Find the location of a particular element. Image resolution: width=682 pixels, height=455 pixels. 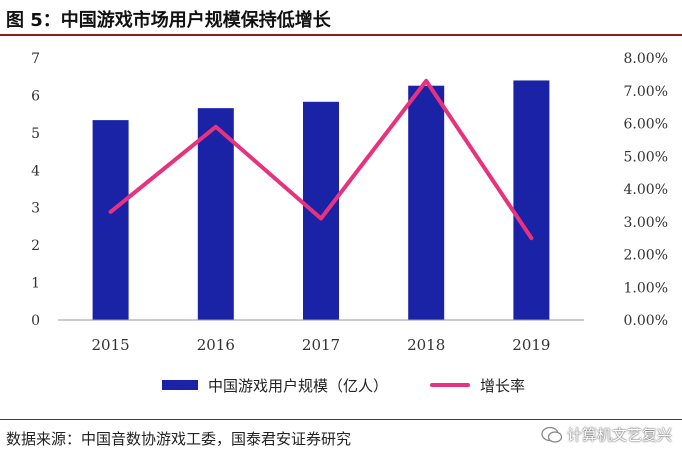

legend-item-growth: 增长率 is located at coordinates (477, 385).